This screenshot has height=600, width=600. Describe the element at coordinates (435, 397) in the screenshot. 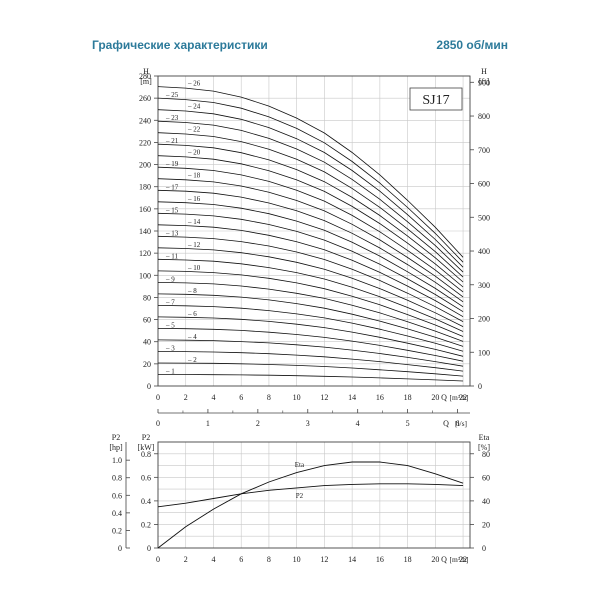

I see `x-tick-label: 20` at that location.